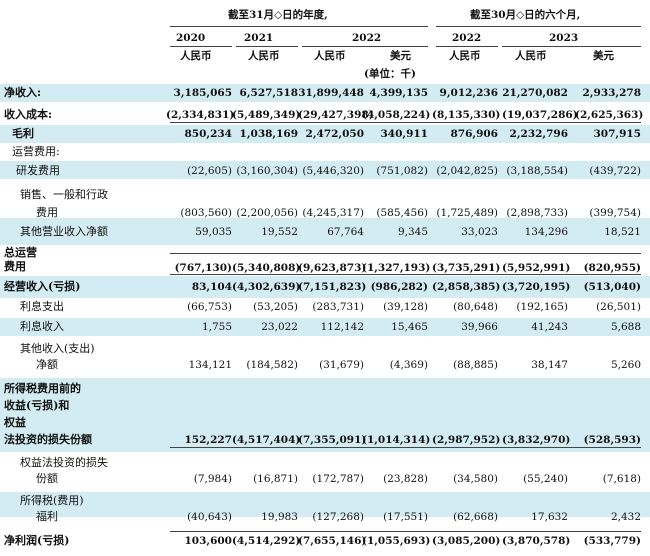 This screenshot has height=556, width=650. What do you see at coordinates (412, 232) in the screenshot?
I see `cell-value: 9,345` at bounding box center [412, 232].